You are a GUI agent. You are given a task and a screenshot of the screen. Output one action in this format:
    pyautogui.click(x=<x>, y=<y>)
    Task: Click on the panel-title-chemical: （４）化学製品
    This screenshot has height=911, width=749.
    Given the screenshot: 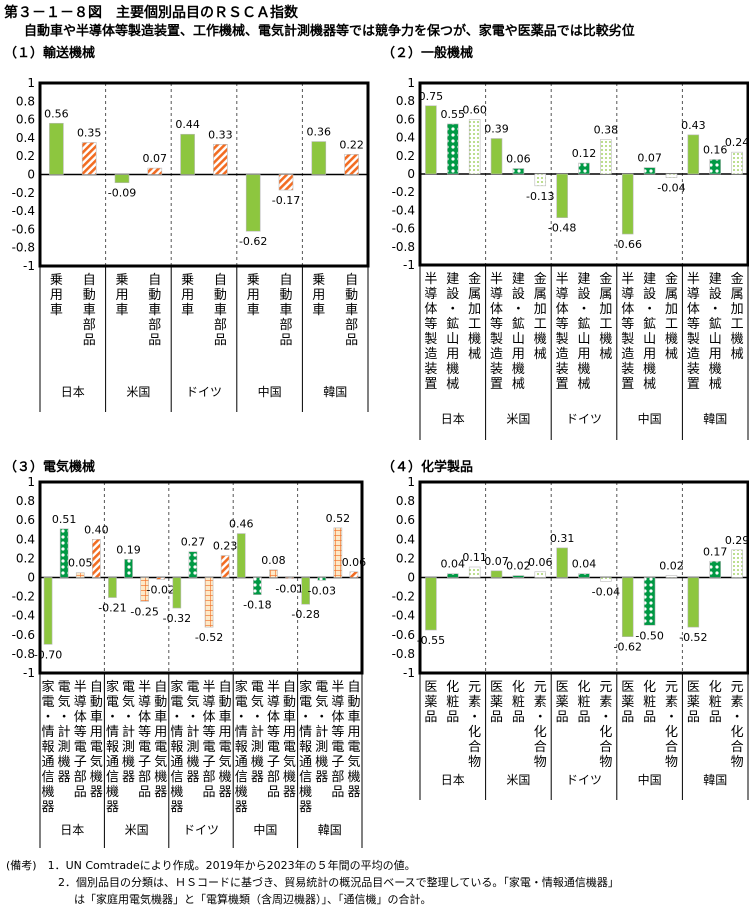 What is the action you would take?
    pyautogui.click(x=428, y=467)
    